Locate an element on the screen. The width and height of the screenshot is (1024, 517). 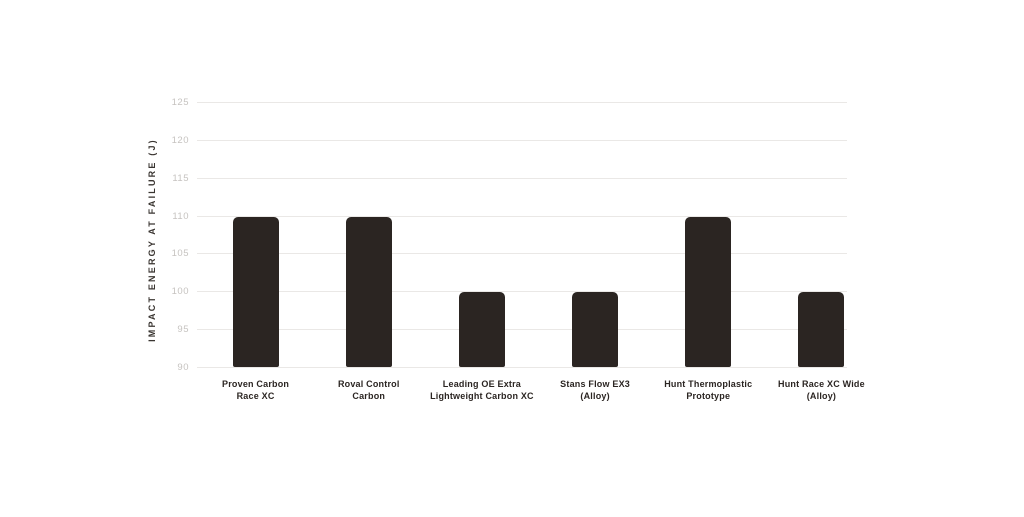
category-label-5: Hunt Thermoplastic Prototype is located at coordinates (708, 390).